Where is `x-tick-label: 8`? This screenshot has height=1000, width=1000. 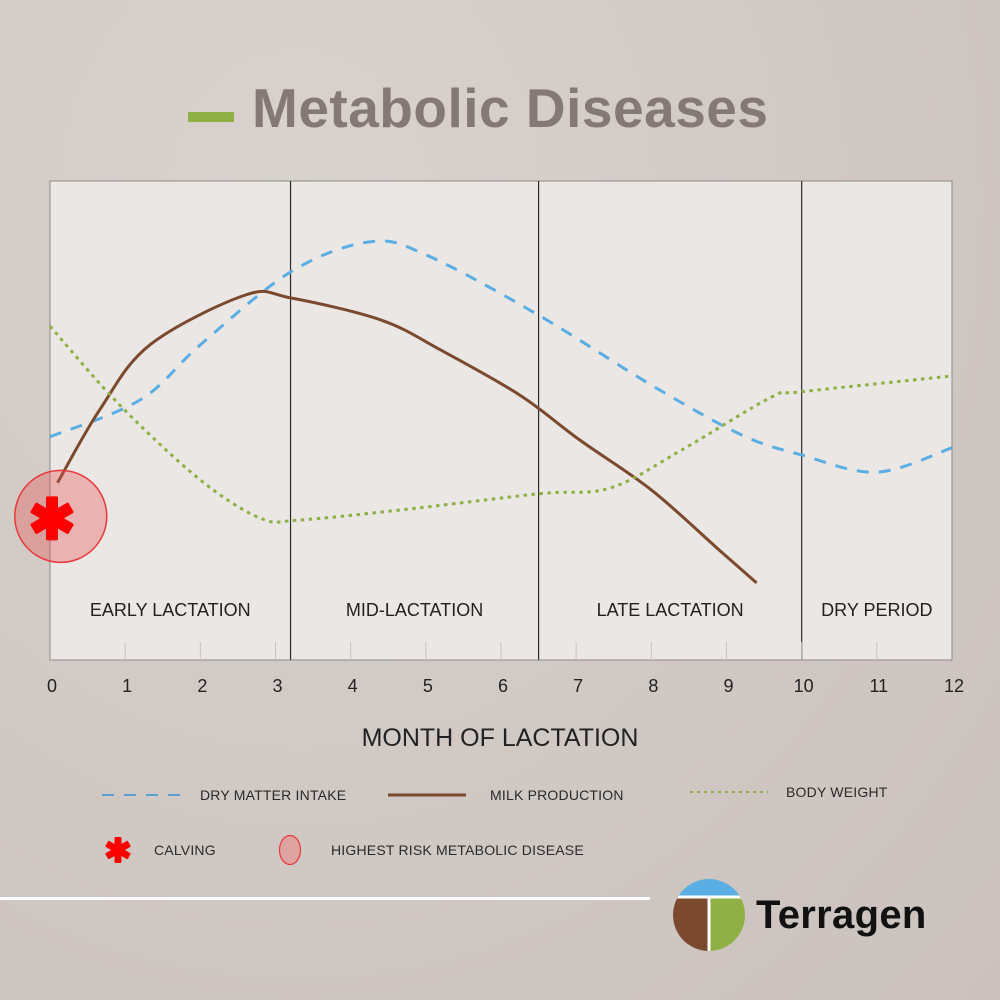 x-tick-label: 8 is located at coordinates (653, 686).